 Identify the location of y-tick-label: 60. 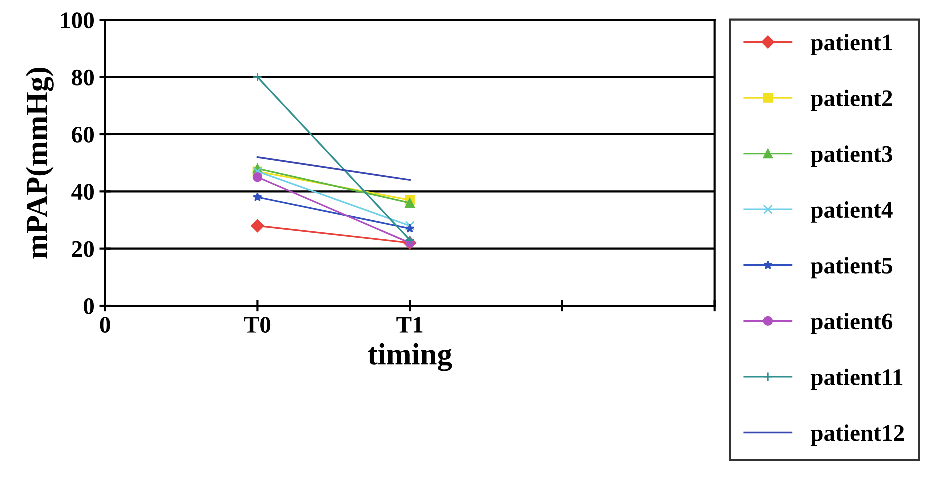
(83, 134).